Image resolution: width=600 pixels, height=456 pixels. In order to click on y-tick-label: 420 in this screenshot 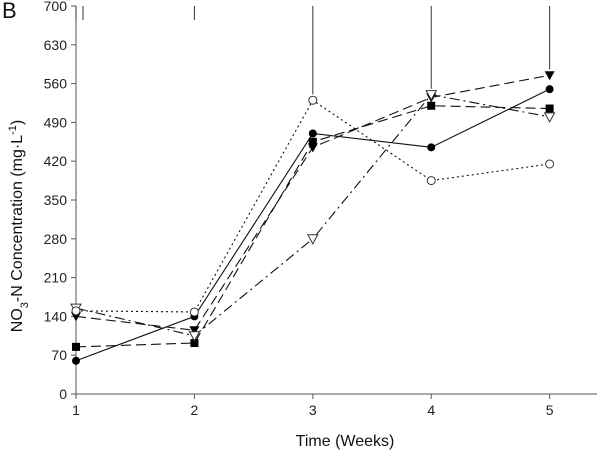, I will do `click(56, 161)`.